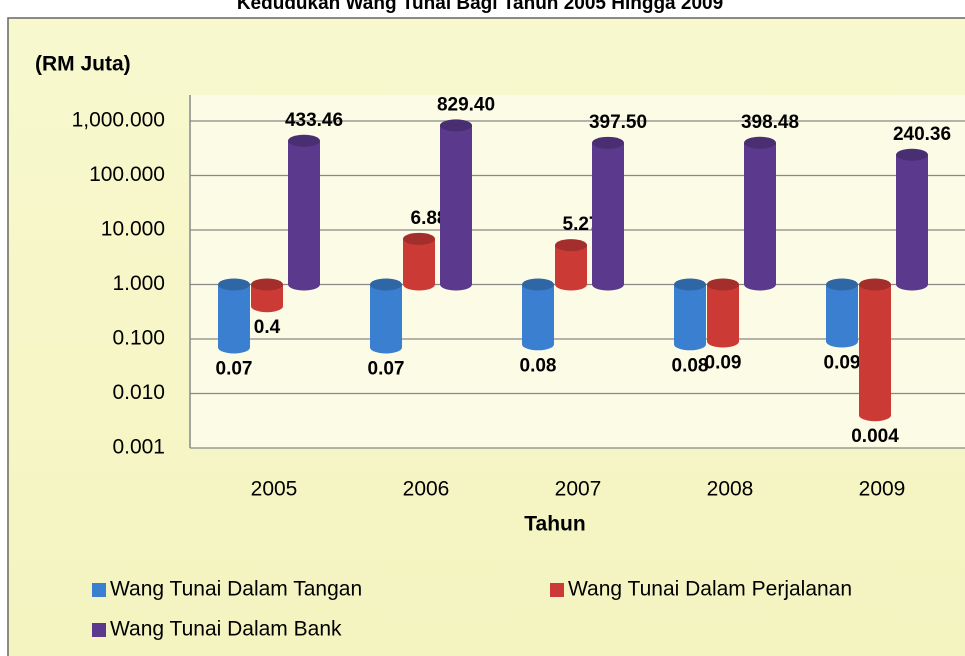 The width and height of the screenshot is (965, 656). What do you see at coordinates (618, 122) in the screenshot?
I see `data-label: 397.50` at bounding box center [618, 122].